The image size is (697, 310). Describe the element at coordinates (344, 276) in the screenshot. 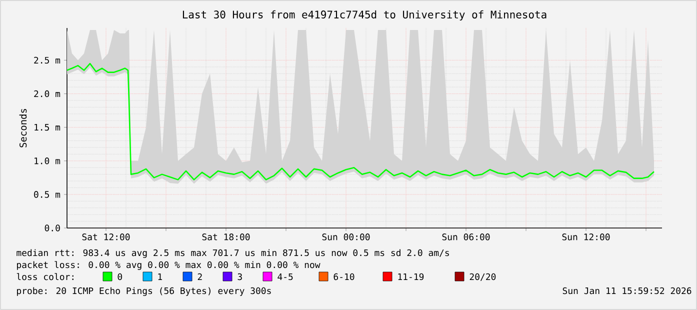

I see `legend-label: 6-10` at that location.